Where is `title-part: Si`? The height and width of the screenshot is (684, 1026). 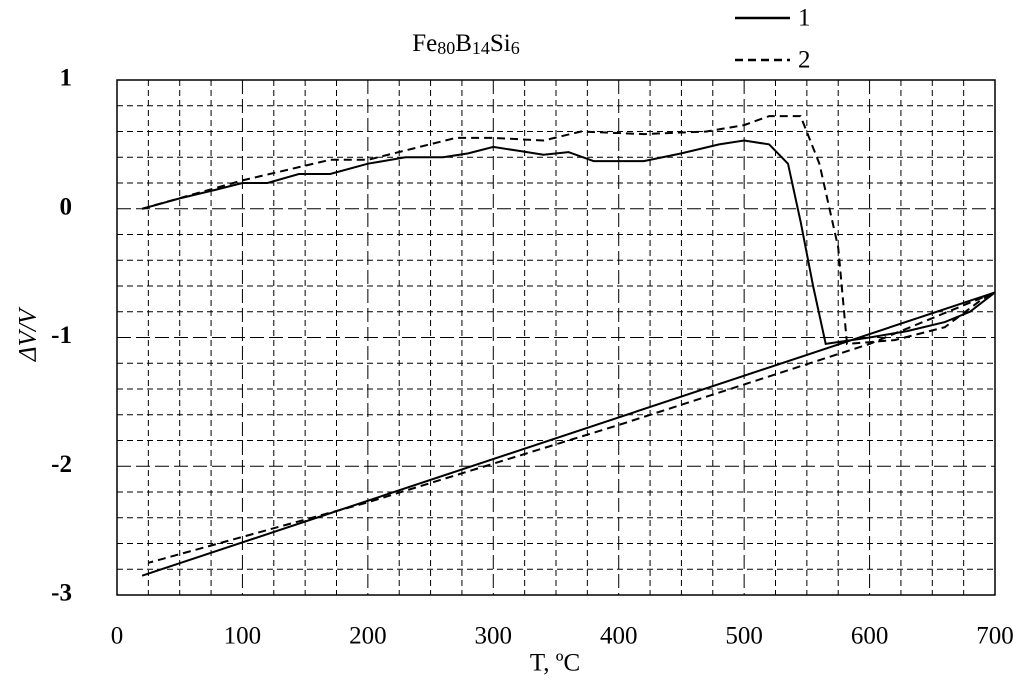
title-part: Si is located at coordinates (500, 43).